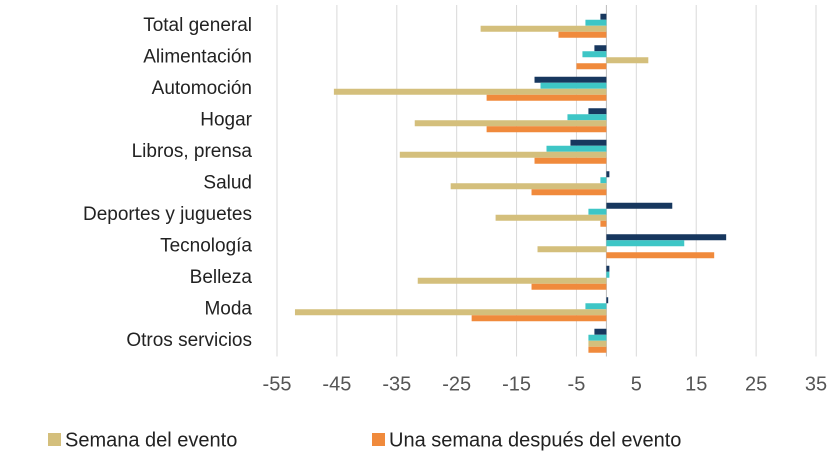 The width and height of the screenshot is (834, 456). I want to click on x-tick-label: -45, so click(336, 384).